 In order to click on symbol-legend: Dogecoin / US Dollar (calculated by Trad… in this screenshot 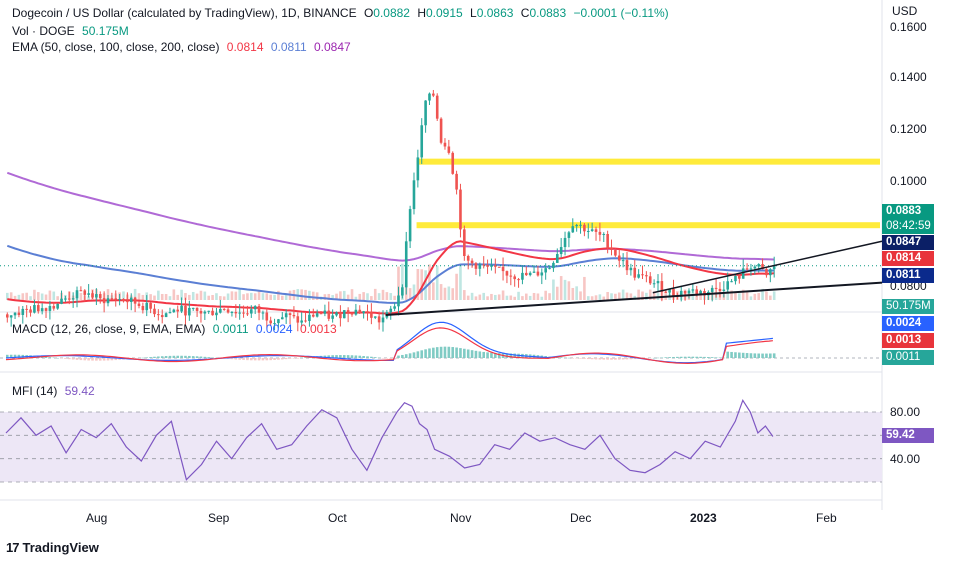, I will do `click(342, 13)`.